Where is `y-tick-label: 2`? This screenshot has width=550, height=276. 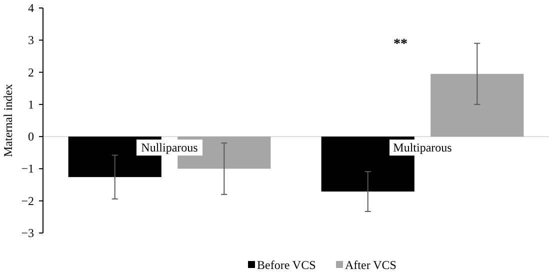
y-tick-label: 2 is located at coordinates (31, 72).